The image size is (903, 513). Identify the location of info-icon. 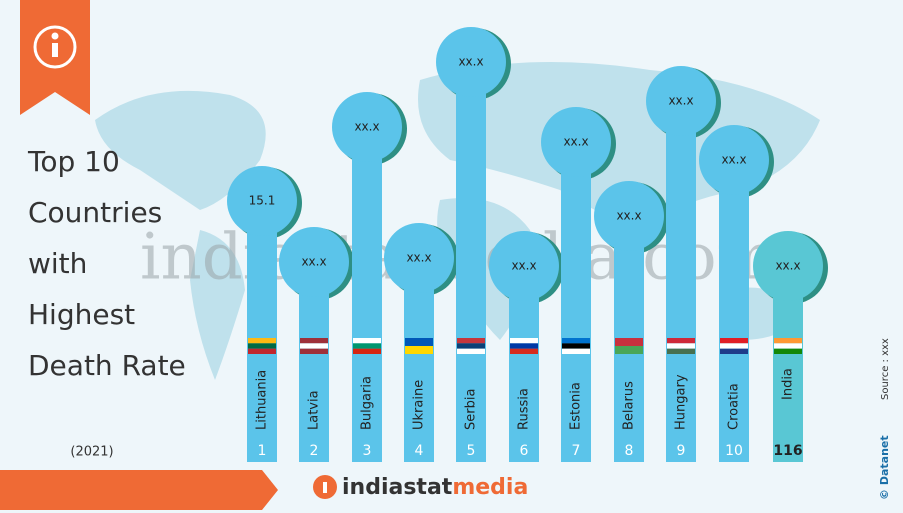
(55, 47).